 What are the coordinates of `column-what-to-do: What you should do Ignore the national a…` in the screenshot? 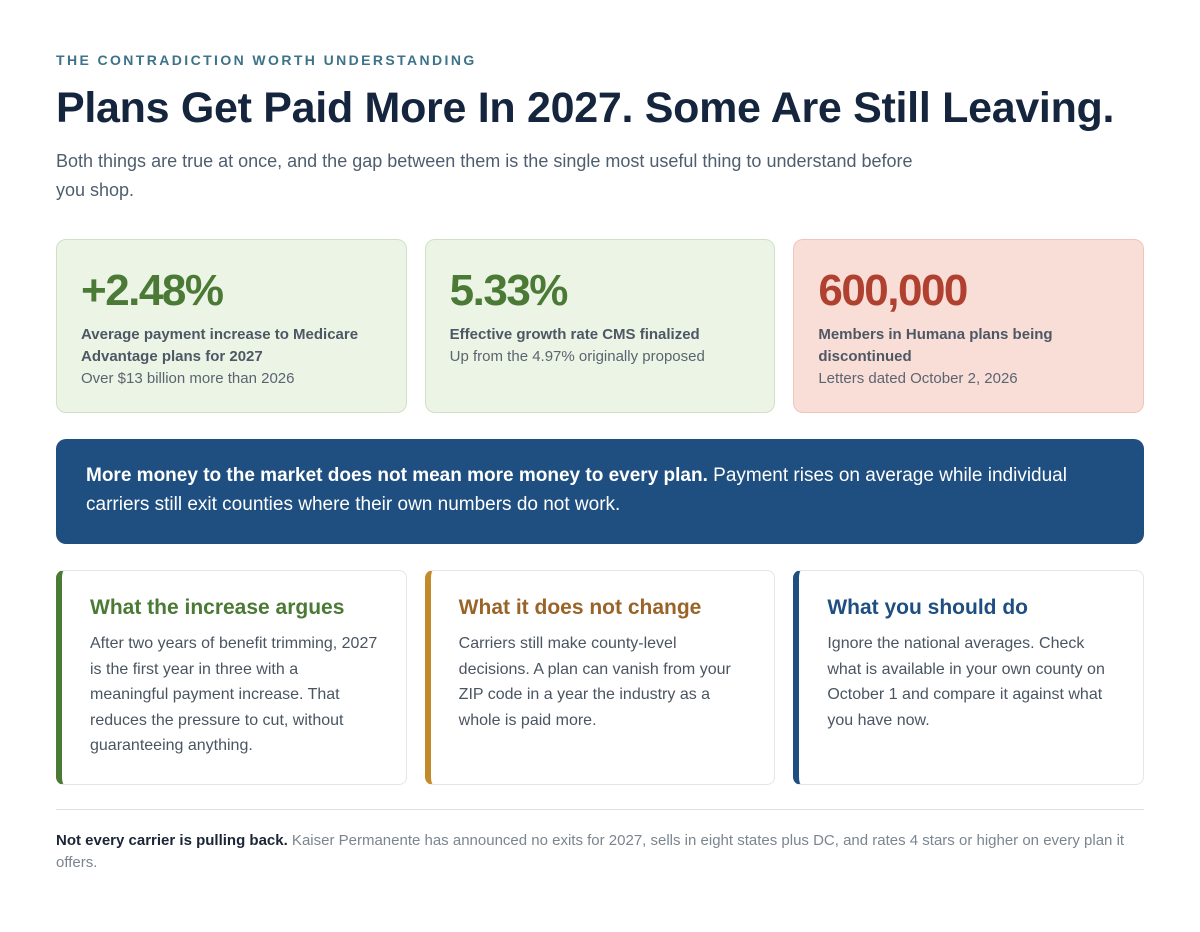 It's located at (969, 677).